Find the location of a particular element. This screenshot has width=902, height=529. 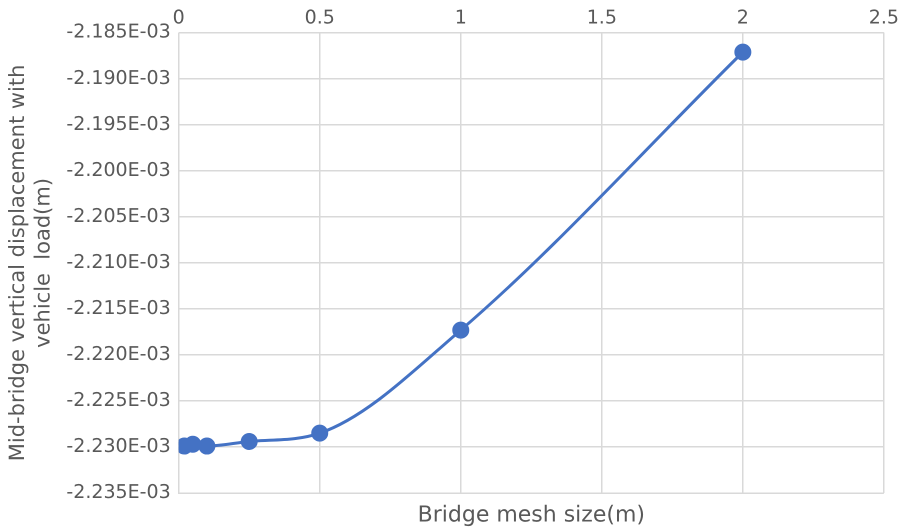

x-axis-title: Bridge mesh size(m) is located at coordinates (531, 515).